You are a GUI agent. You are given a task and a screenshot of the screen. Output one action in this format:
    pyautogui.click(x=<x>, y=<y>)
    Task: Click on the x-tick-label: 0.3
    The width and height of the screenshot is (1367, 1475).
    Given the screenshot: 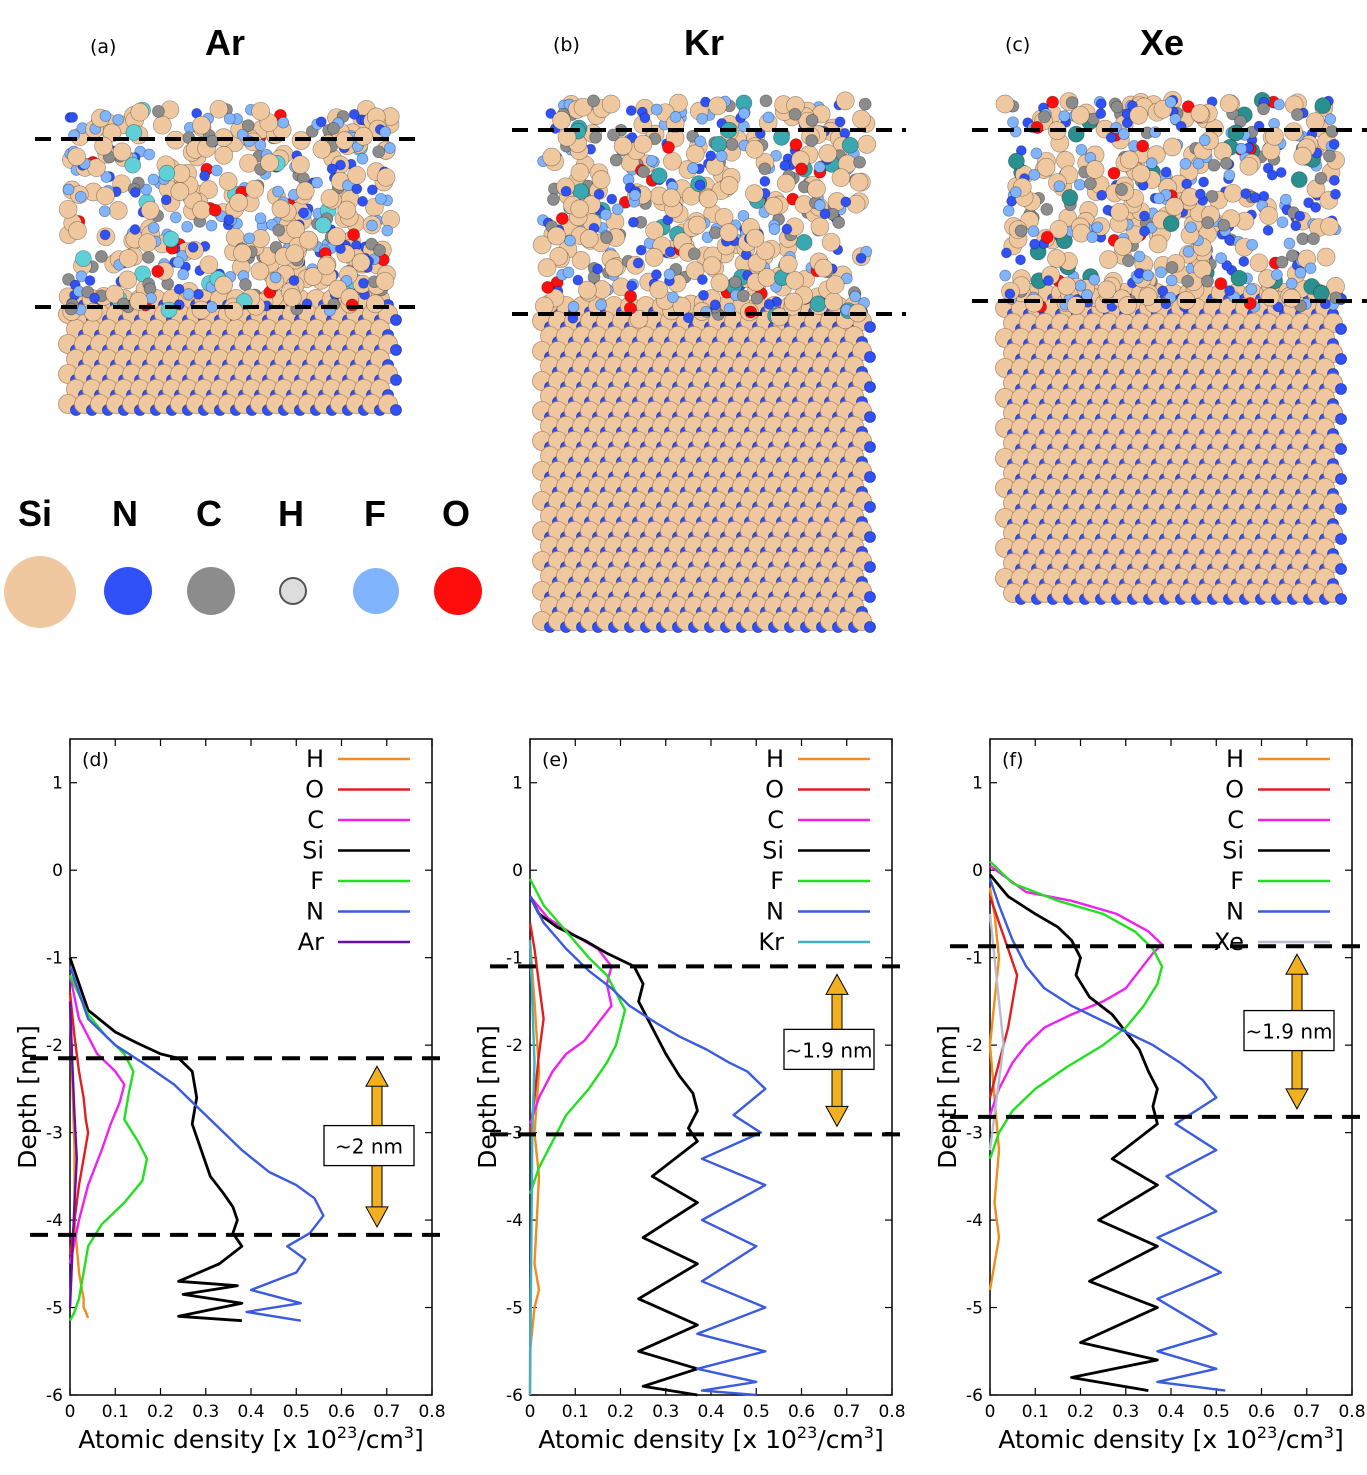 What is the action you would take?
    pyautogui.click(x=665, y=1412)
    